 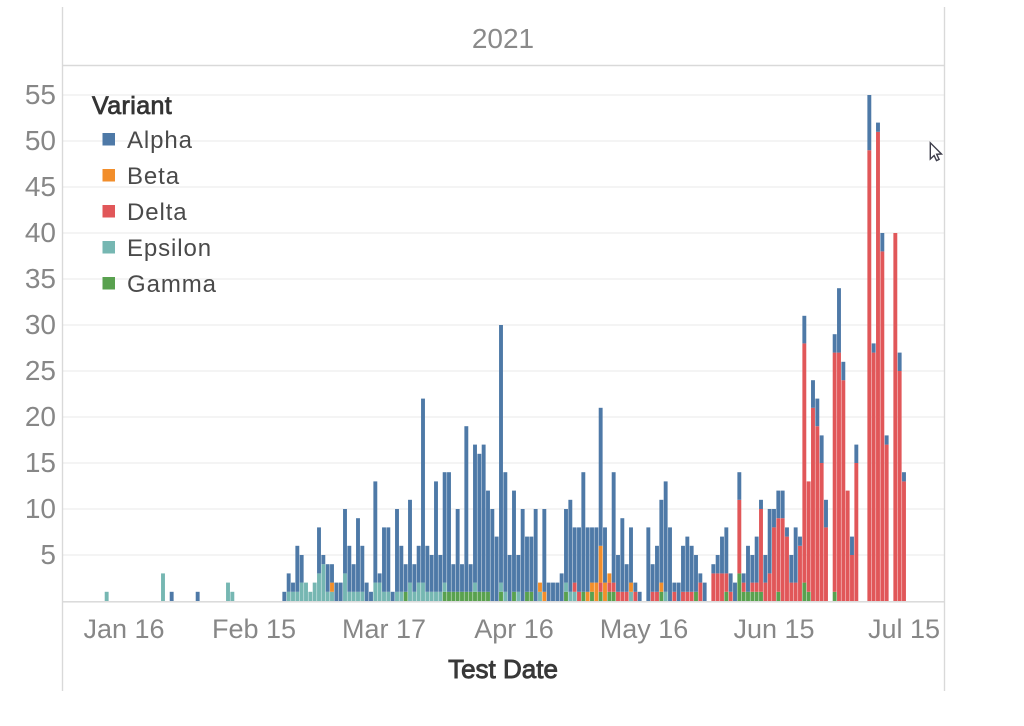 What do you see at coordinates (384, 629) in the screenshot?
I see `svg-text: Mar 17` at bounding box center [384, 629].